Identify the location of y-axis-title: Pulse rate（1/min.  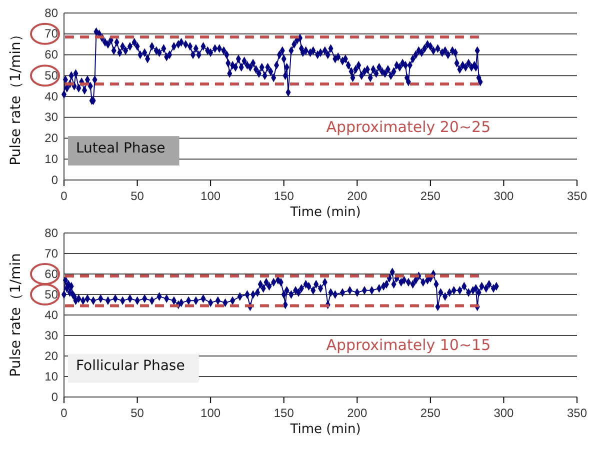
(16, 315).